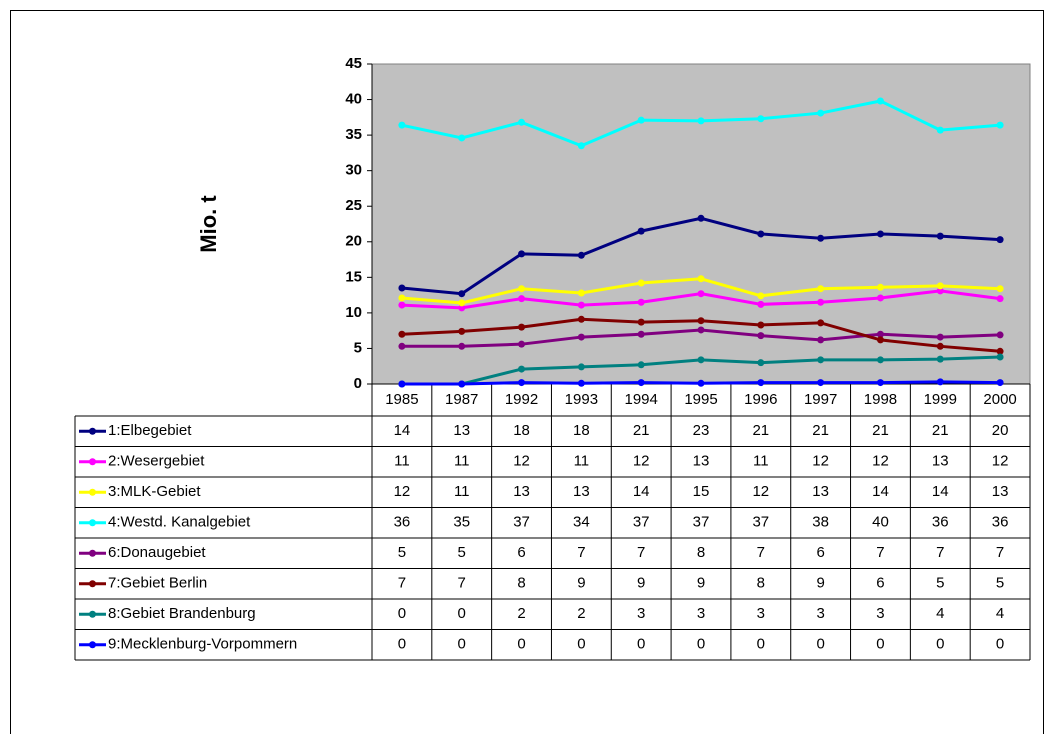  I want to click on y-tick-label: 0, so click(358, 383).